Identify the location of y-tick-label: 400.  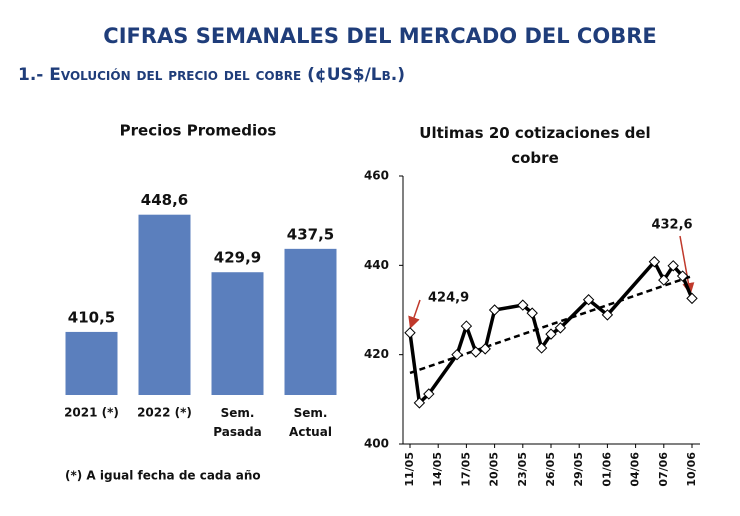
(376, 444).